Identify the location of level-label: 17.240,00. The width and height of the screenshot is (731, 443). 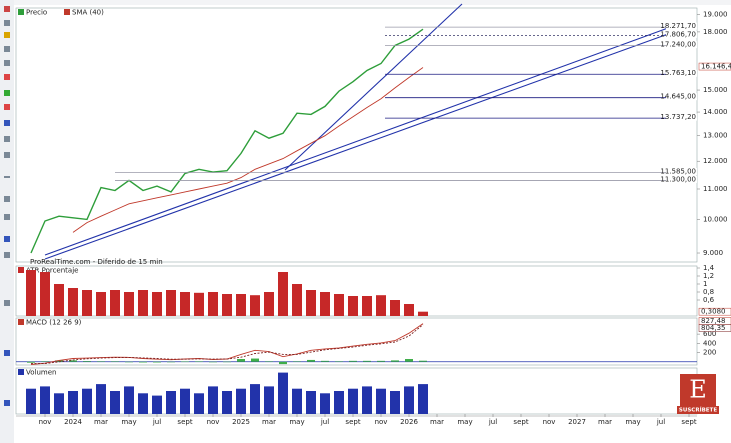
(678, 45).